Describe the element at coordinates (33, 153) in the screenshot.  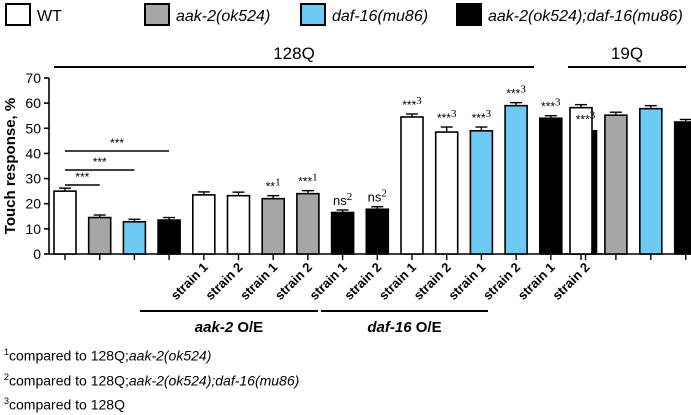
I see `y-tick-label: 40` at that location.